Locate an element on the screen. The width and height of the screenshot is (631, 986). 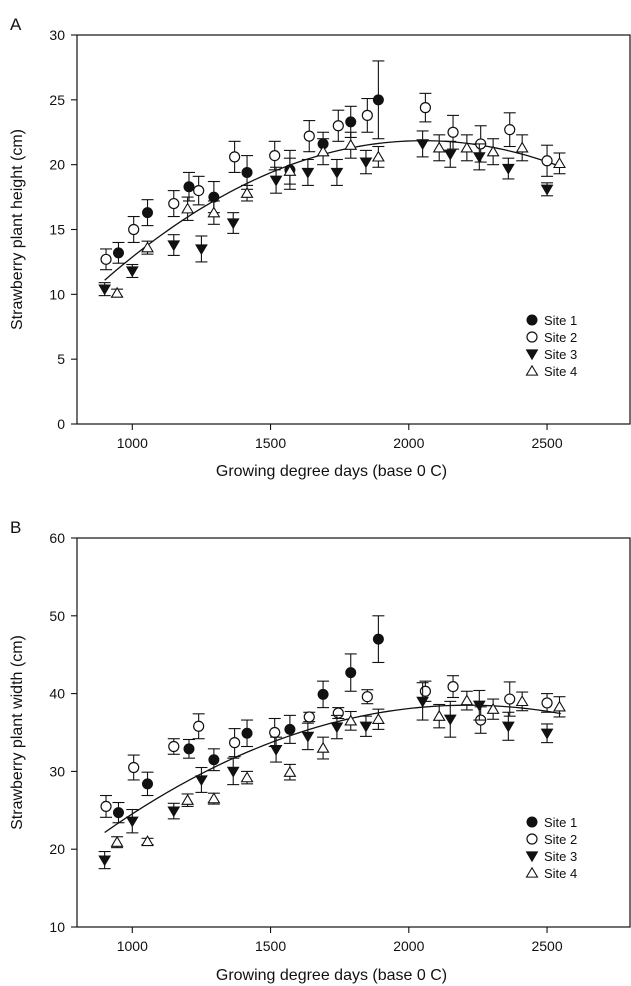
x-axis-title: Growing degree days (base 0 C) is located at coordinates (331, 471).